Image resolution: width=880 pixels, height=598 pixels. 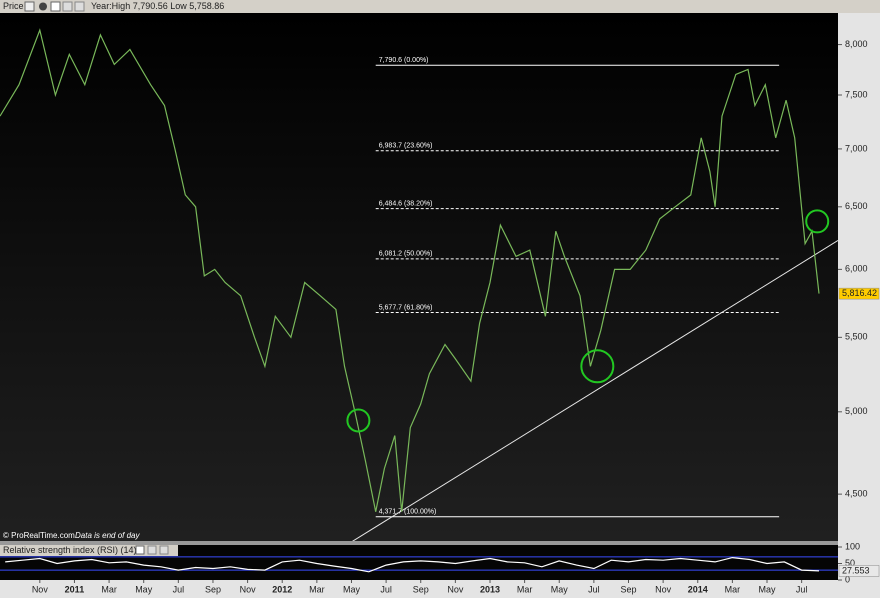 I want to click on y-tick-label: 8,000, so click(x=856, y=44).